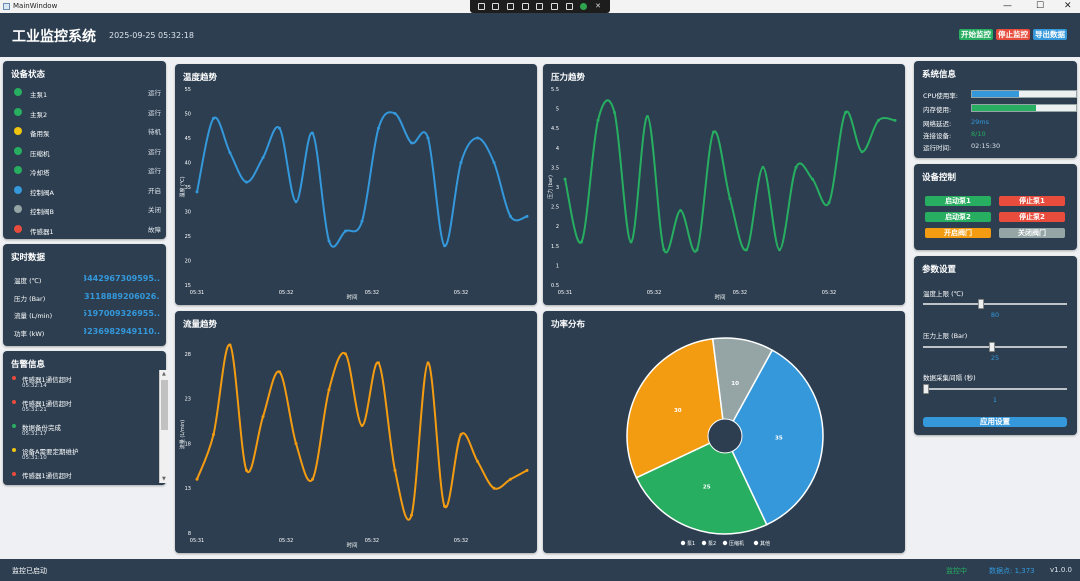 This screenshot has height=581, width=1080. What do you see at coordinates (188, 237) in the screenshot?
I see `y-tick-label: 25` at bounding box center [188, 237].